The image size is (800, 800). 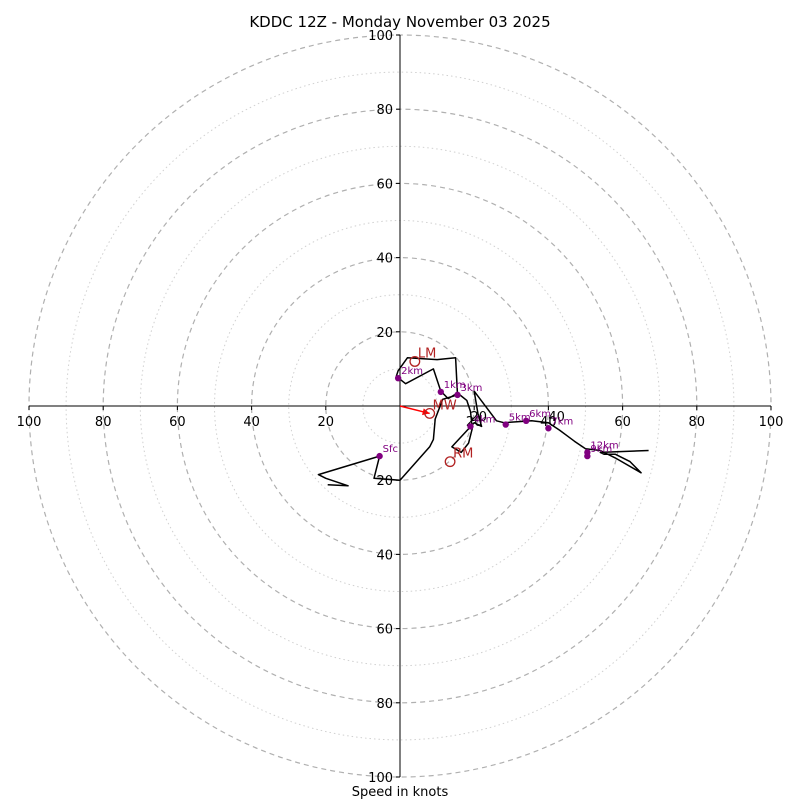 I want to click on storm-motion-label: MW, so click(x=445, y=405).